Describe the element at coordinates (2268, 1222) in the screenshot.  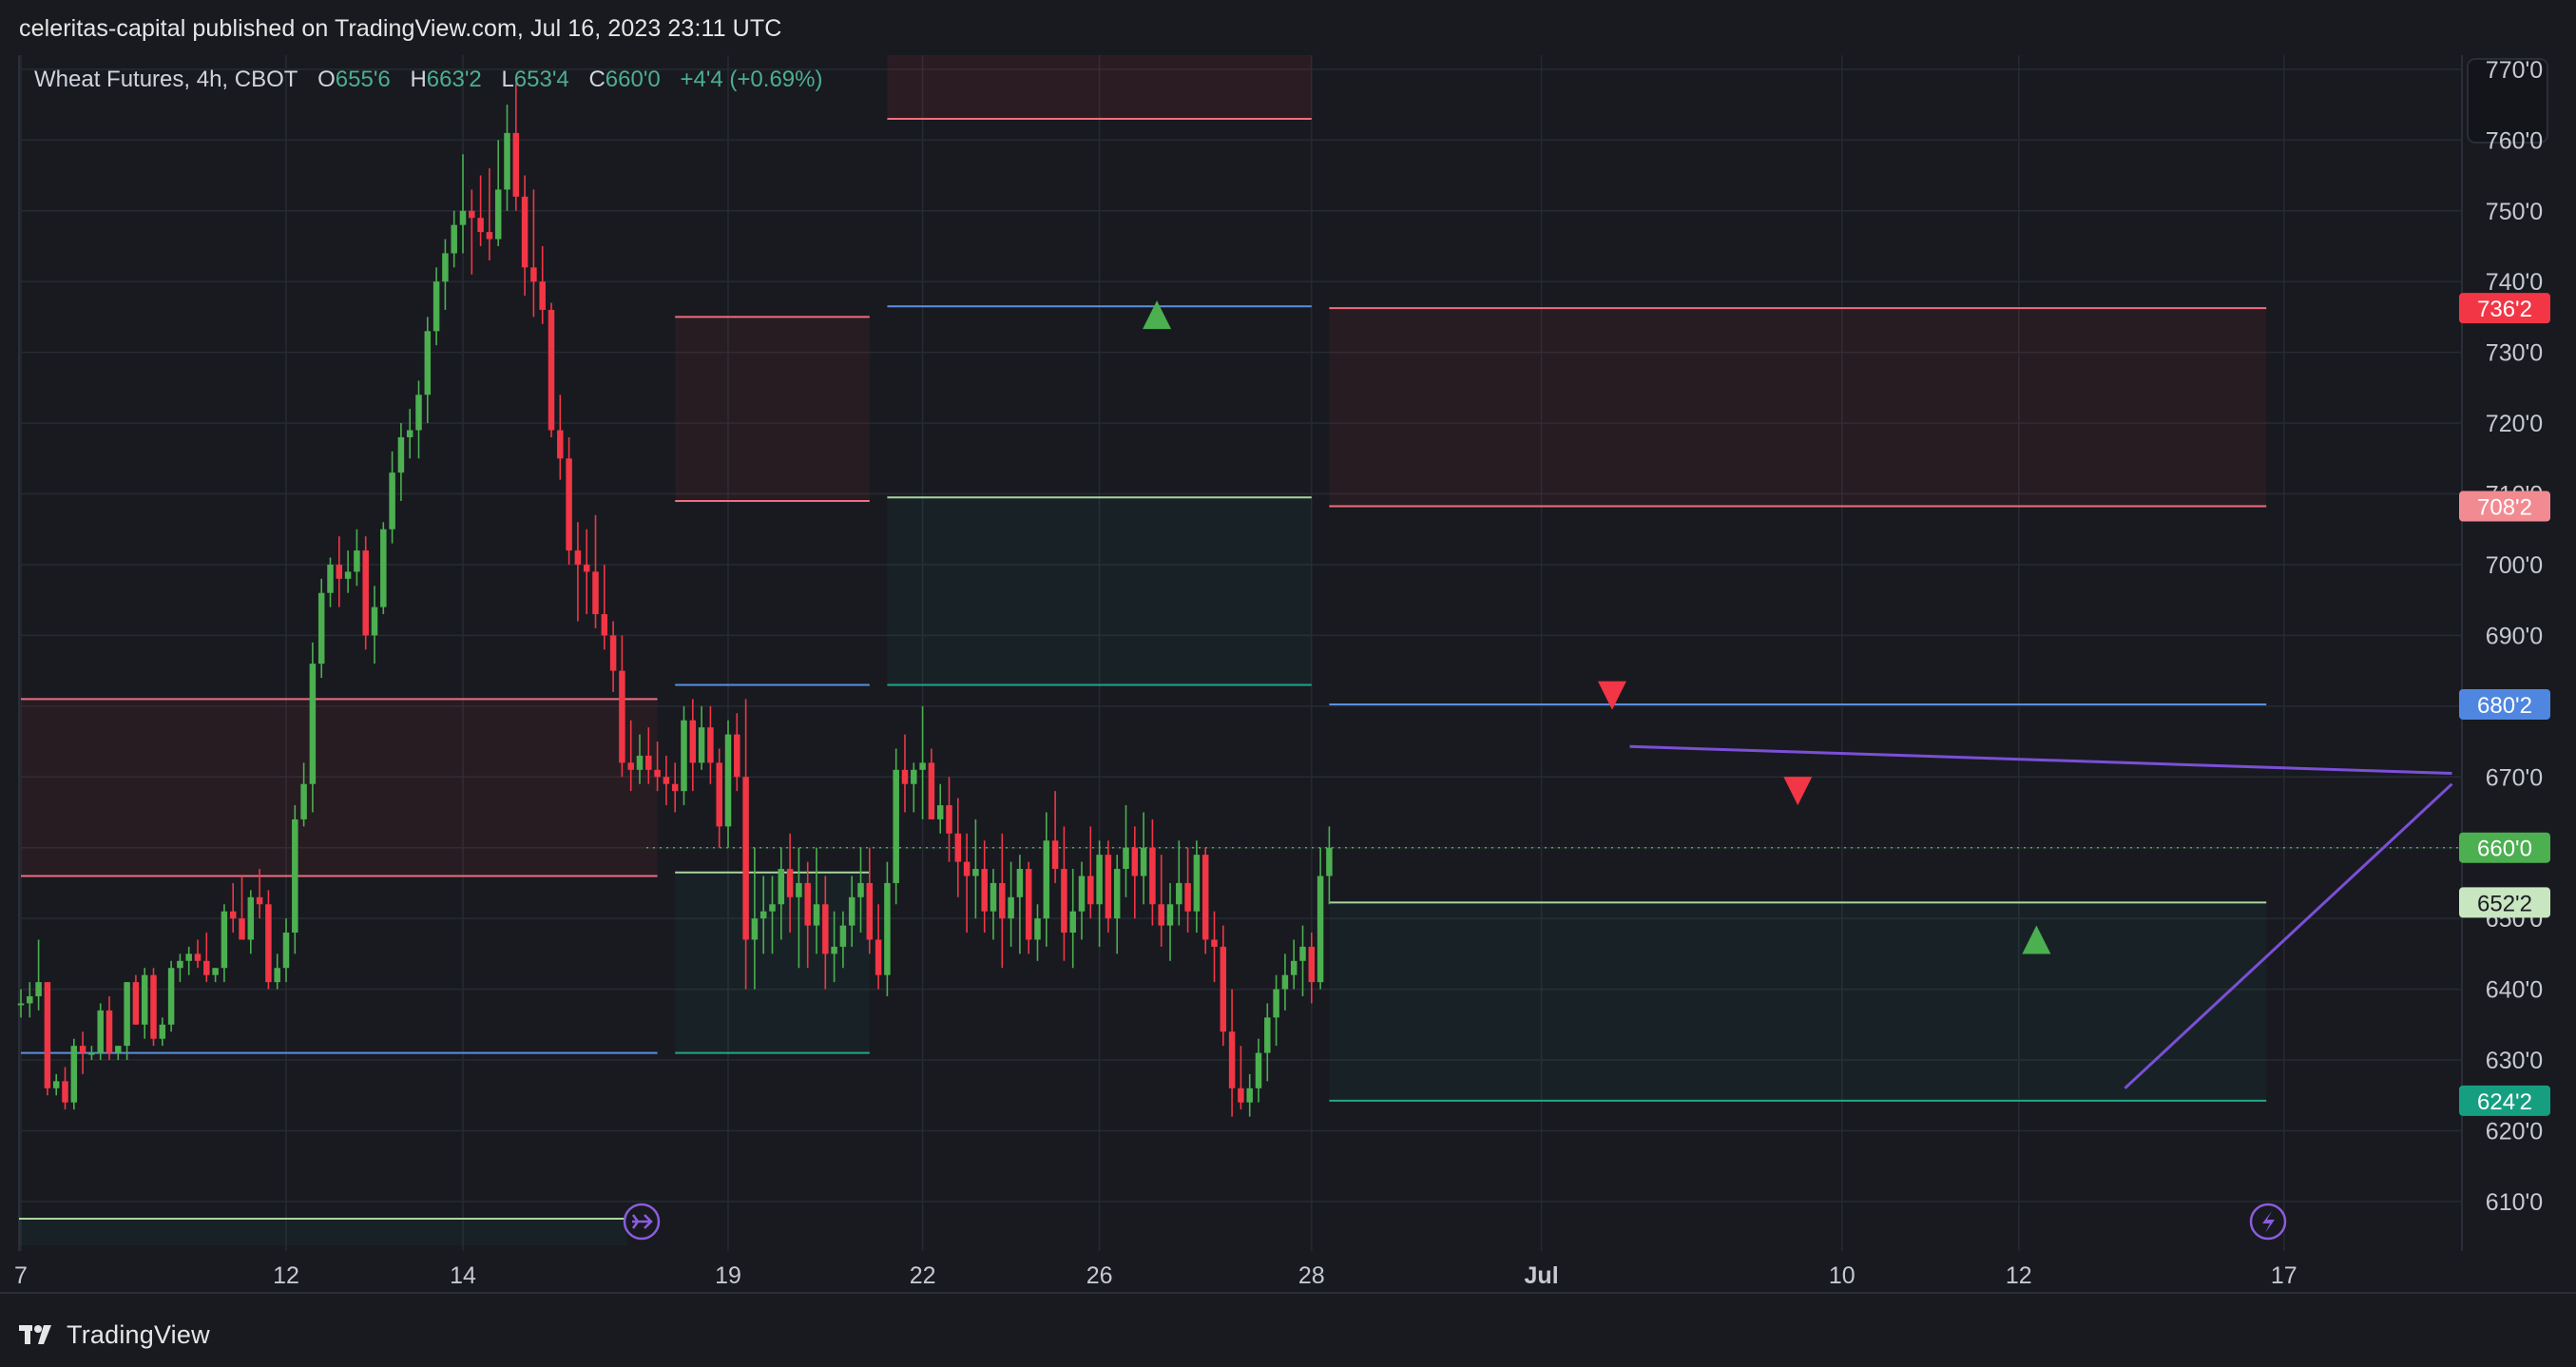
I see `flash-icon` at that location.